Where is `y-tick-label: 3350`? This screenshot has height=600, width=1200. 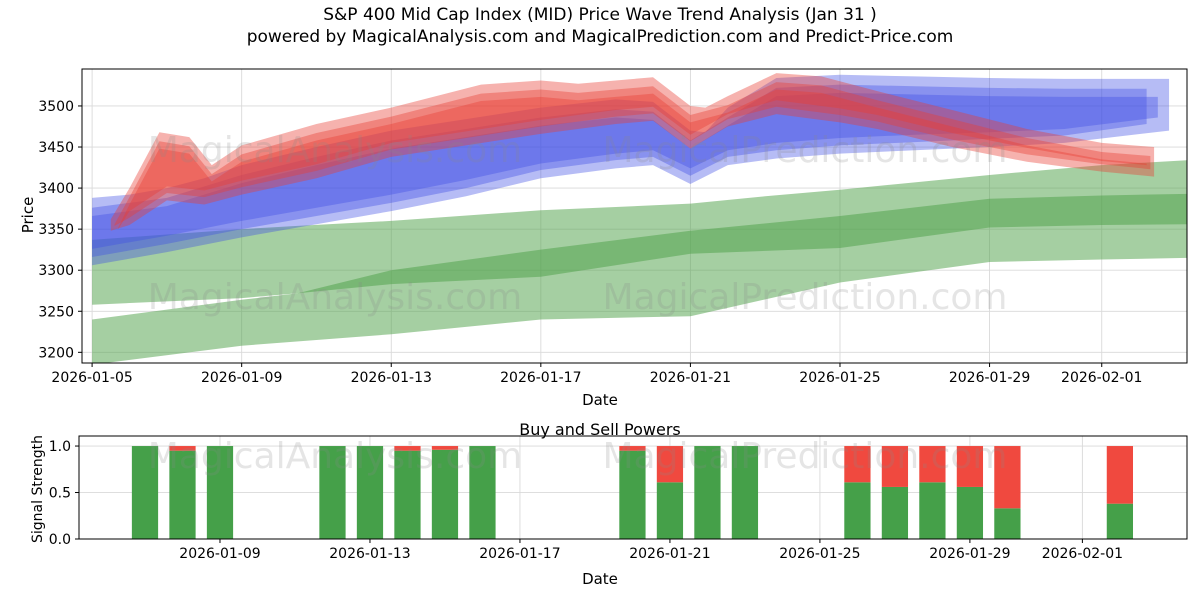 y-tick-label: 3350 is located at coordinates (56, 230).